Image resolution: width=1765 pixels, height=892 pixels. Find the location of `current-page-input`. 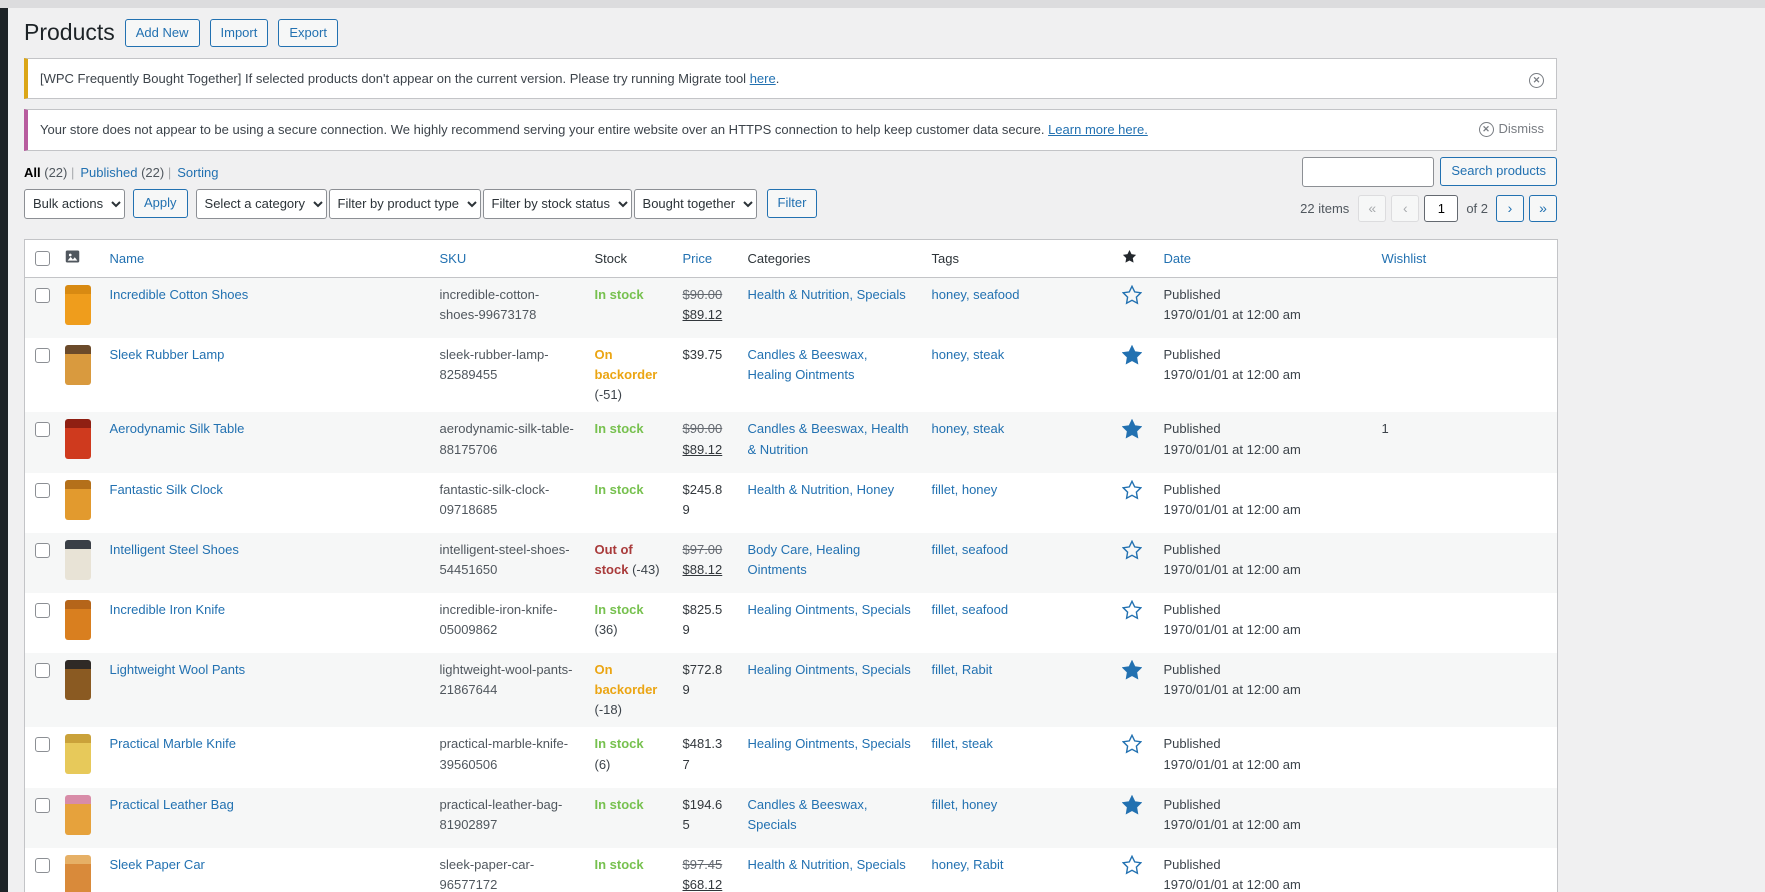

current-page-input is located at coordinates (1441, 208).